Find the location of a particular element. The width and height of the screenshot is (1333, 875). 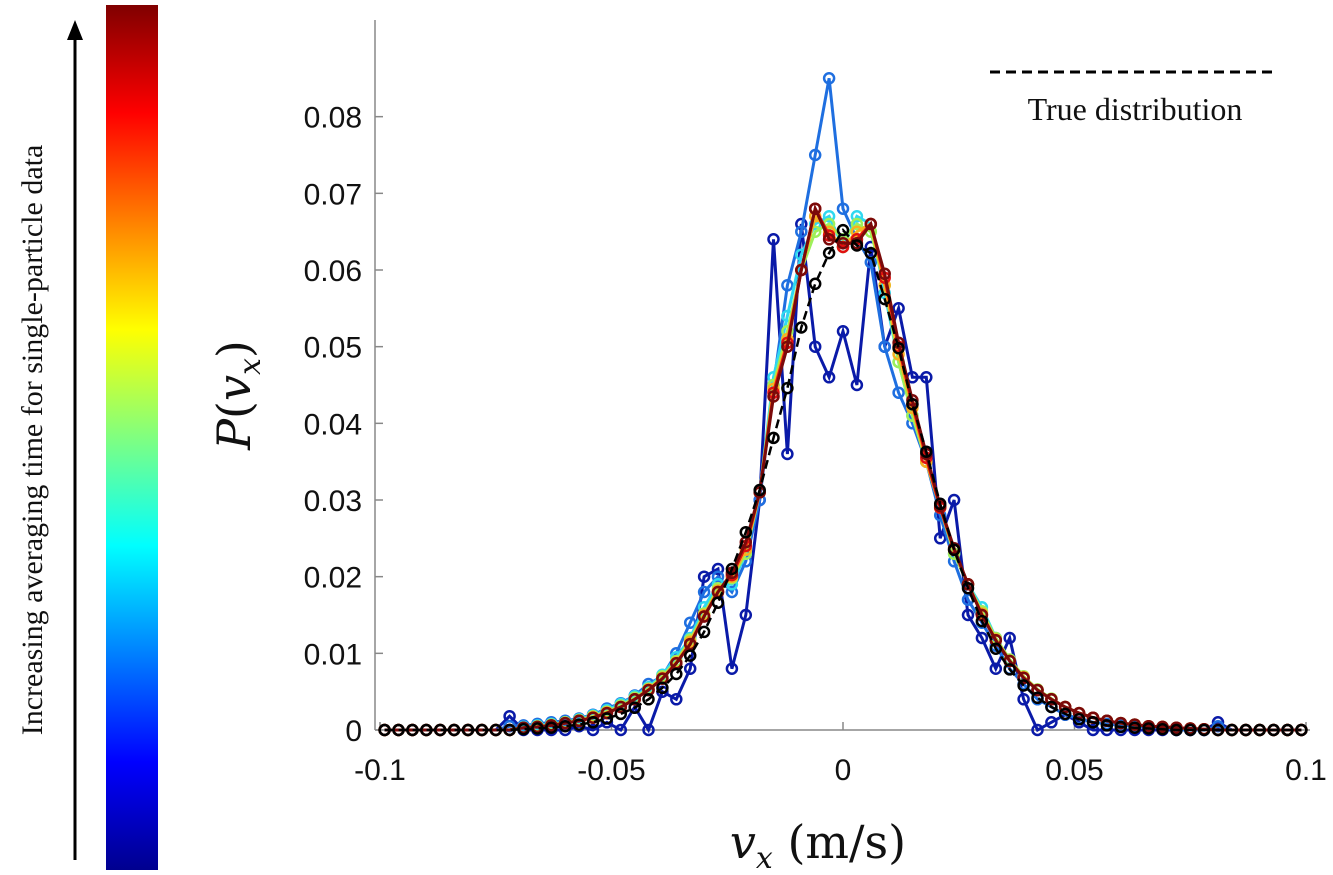

y-tick-label: 0 is located at coordinates (353, 731).